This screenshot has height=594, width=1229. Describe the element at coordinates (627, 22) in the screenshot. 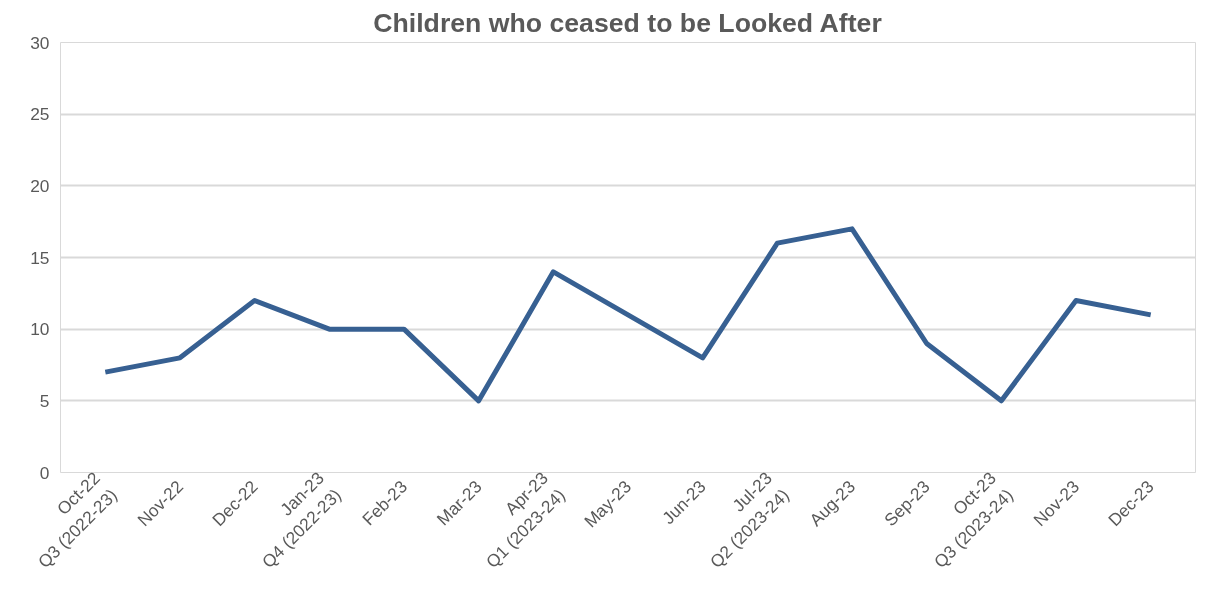

I see `chart-title: Children who ceased to be Looked After` at that location.